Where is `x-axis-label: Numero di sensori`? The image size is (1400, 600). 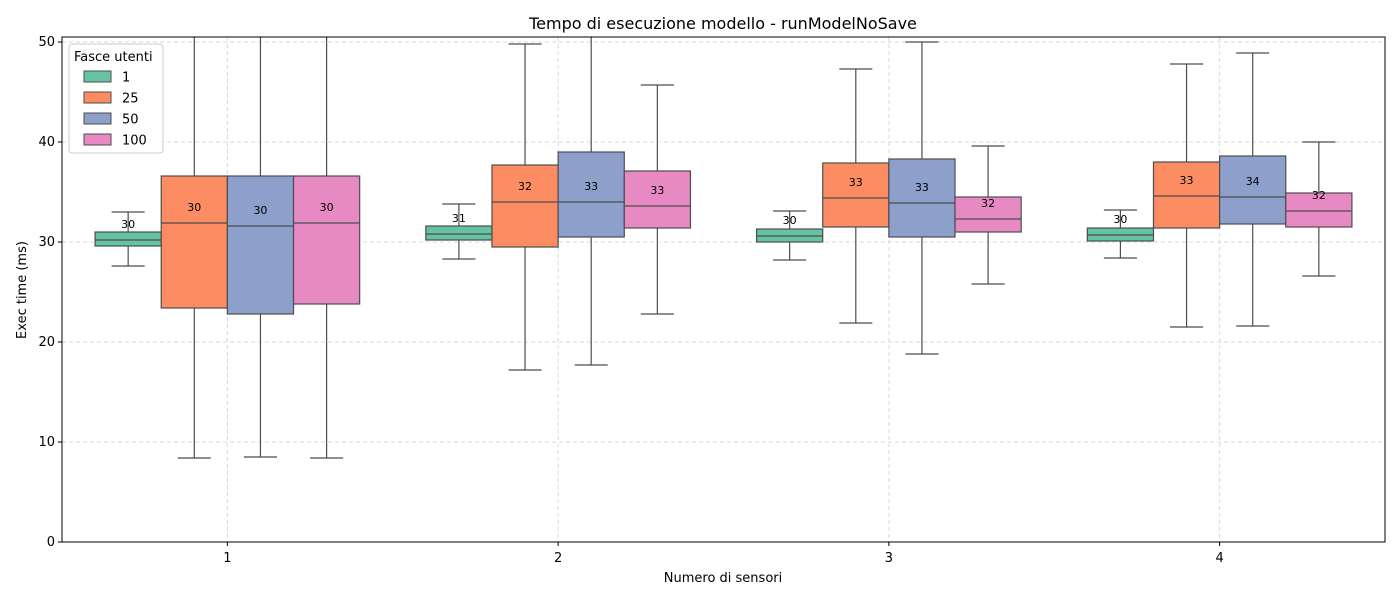
x-axis-label: Numero di sensori is located at coordinates (723, 578).